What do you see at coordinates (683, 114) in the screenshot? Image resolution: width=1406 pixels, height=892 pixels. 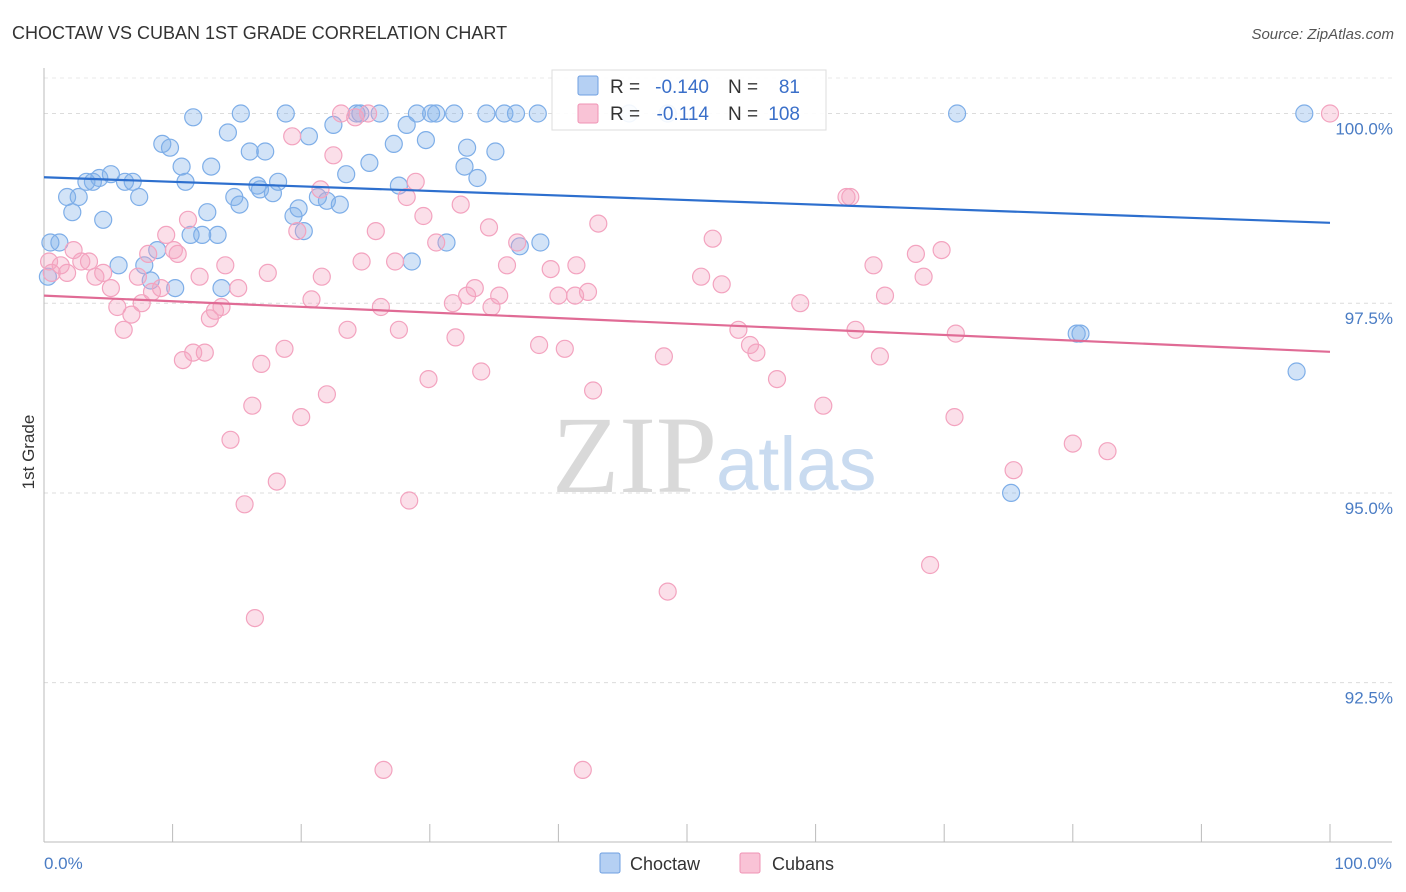 I see `legend-cubans-r: -0.114` at bounding box center [683, 114].